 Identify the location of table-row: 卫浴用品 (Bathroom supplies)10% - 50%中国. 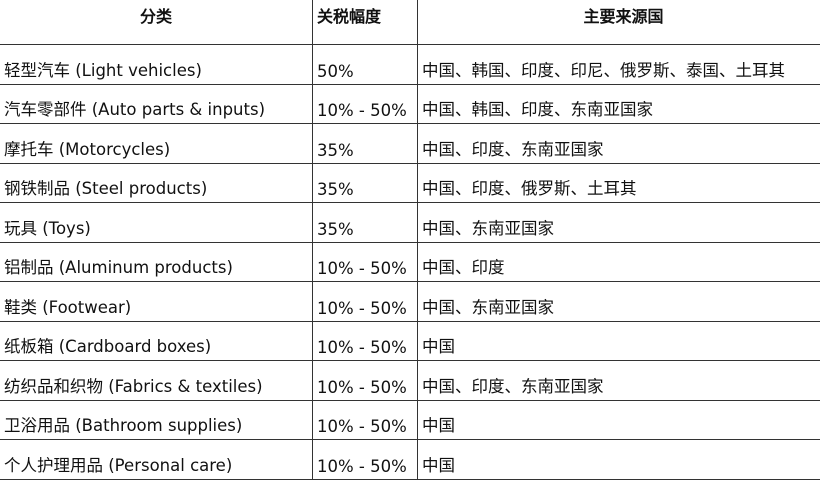
(410, 420).